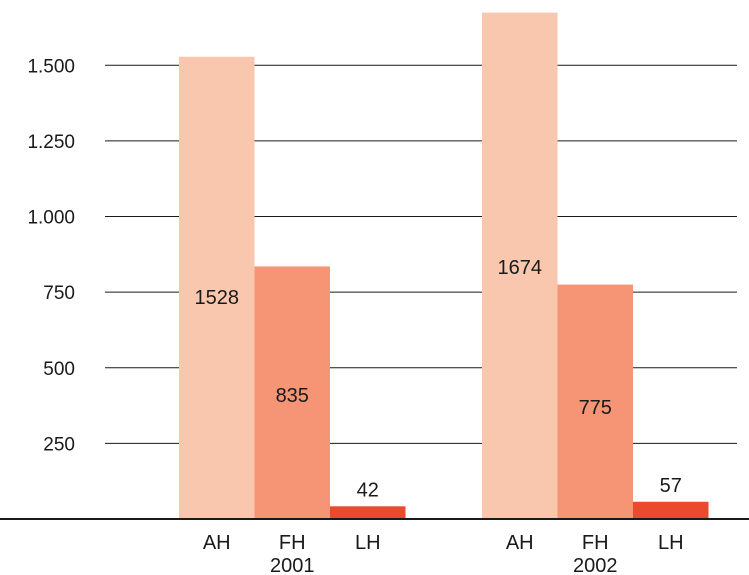 The width and height of the screenshot is (749, 575). What do you see at coordinates (595, 408) in the screenshot?
I see `data-label-2002-fh: 775` at bounding box center [595, 408].